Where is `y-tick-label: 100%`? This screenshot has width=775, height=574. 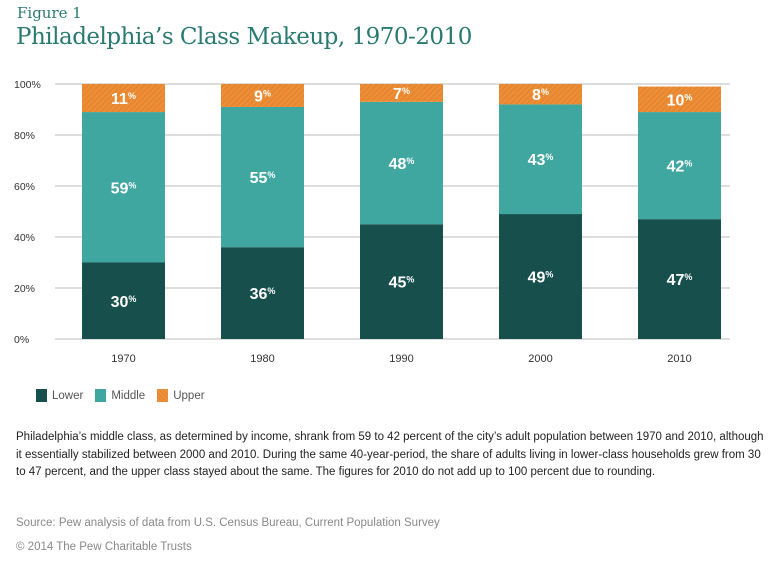
y-tick-label: 100% is located at coordinates (27, 85).